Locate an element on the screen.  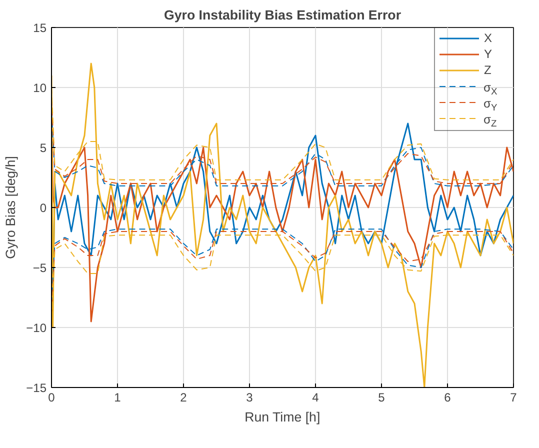
y-tick-label: 10 is located at coordinates (40, 88).